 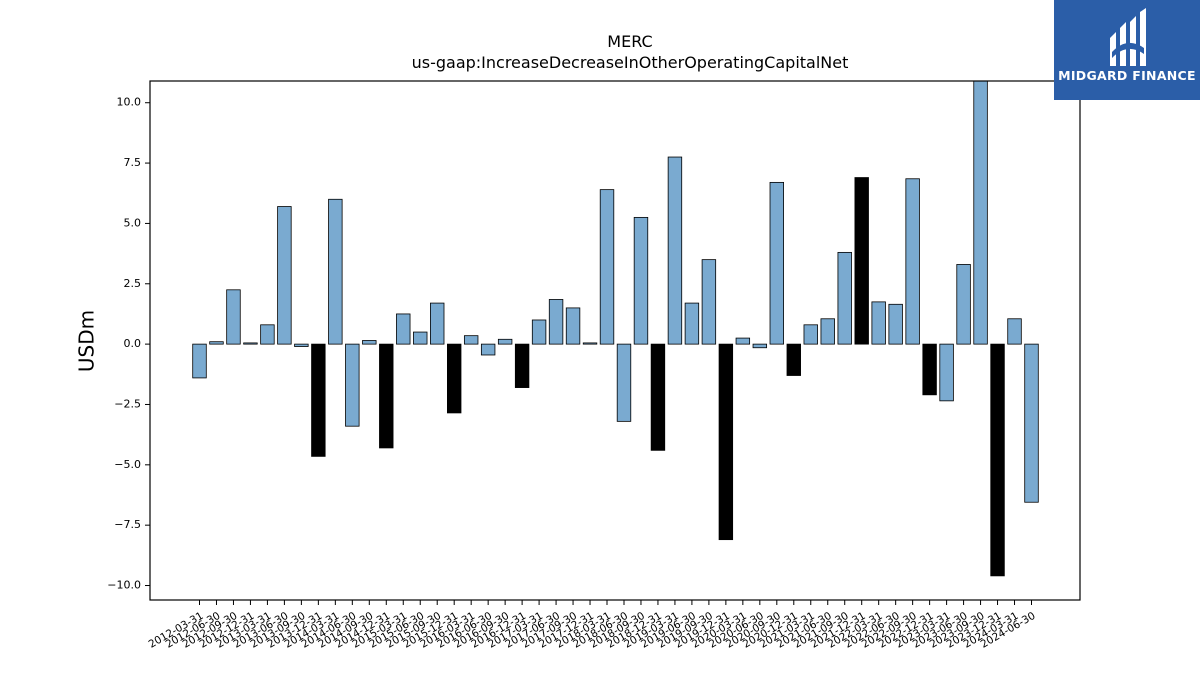 I want to click on y-tick-label: −5.0, so click(x=127, y=464).